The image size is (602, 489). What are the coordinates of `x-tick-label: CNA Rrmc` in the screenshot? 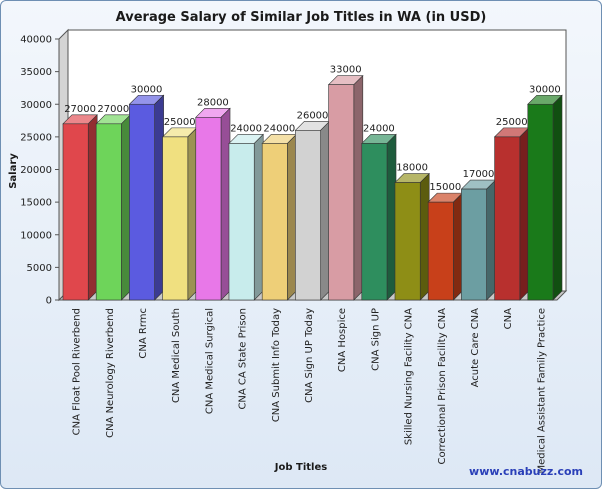 It's located at (143, 333).